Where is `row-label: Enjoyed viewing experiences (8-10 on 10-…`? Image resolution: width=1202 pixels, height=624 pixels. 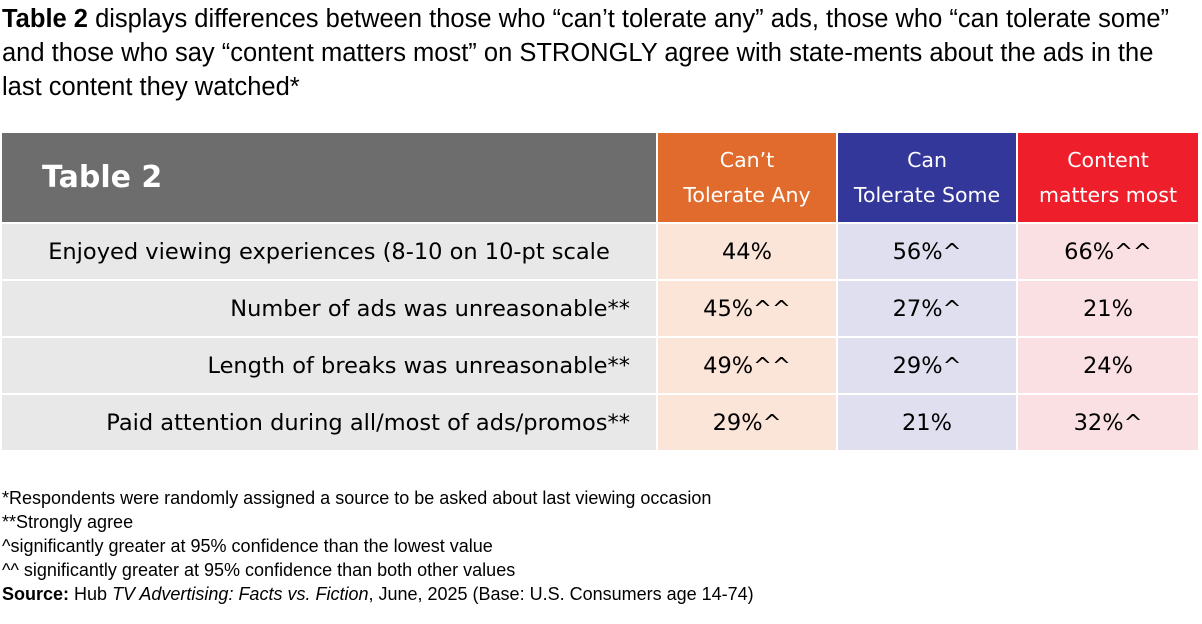
row-label: Enjoyed viewing experiences (8-10 on 10-… is located at coordinates (329, 250).